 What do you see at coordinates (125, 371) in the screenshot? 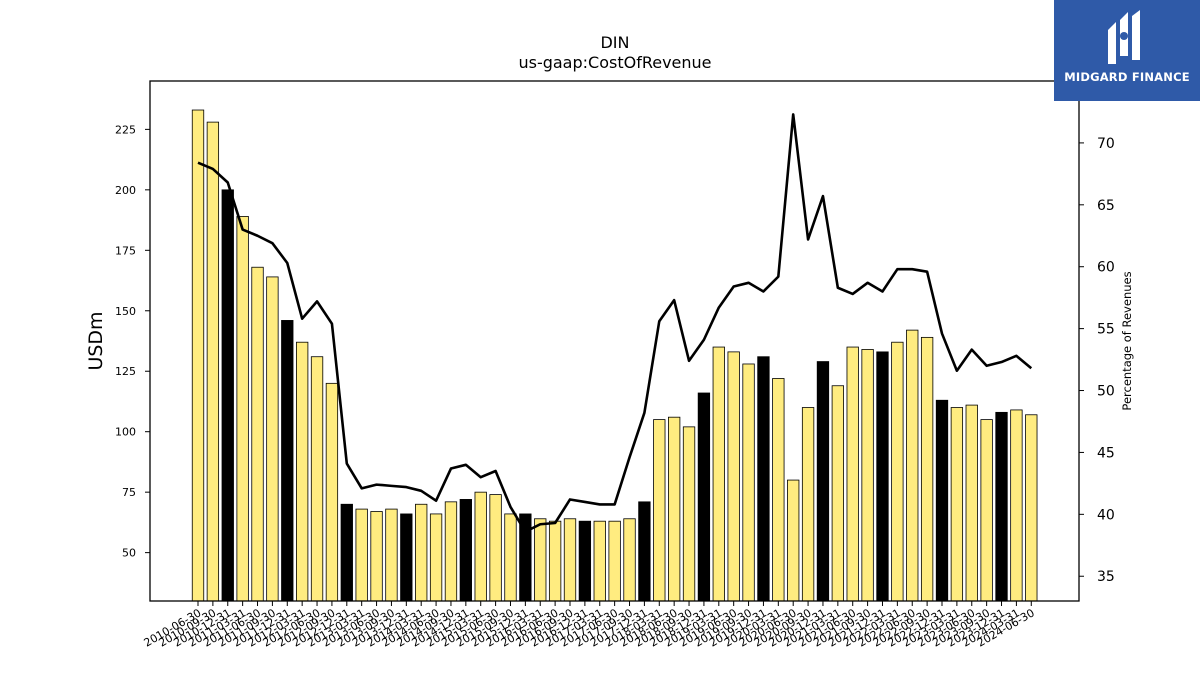
I see `y-tick-label: 125` at bounding box center [125, 371].